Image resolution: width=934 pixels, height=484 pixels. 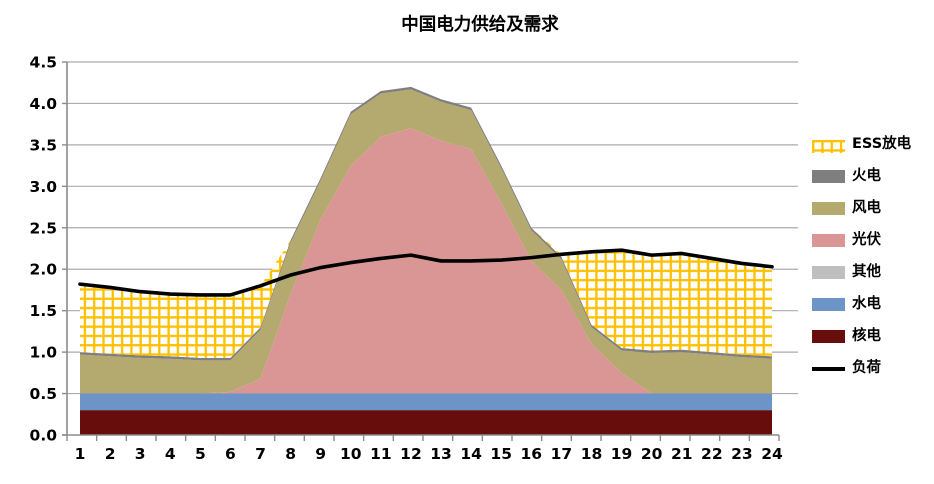 What do you see at coordinates (866, 336) in the screenshot?
I see `legend-label: 核电` at bounding box center [866, 336].